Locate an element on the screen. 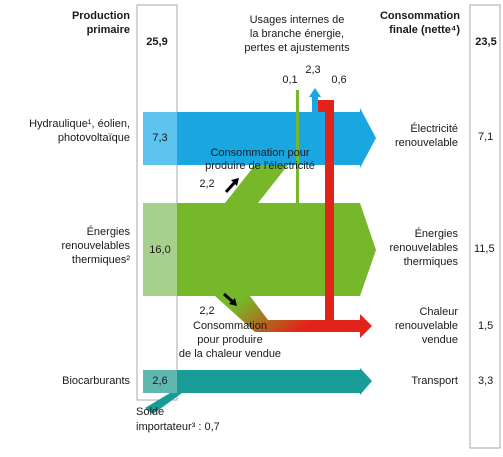  transport-flow is located at coordinates (268, 381).